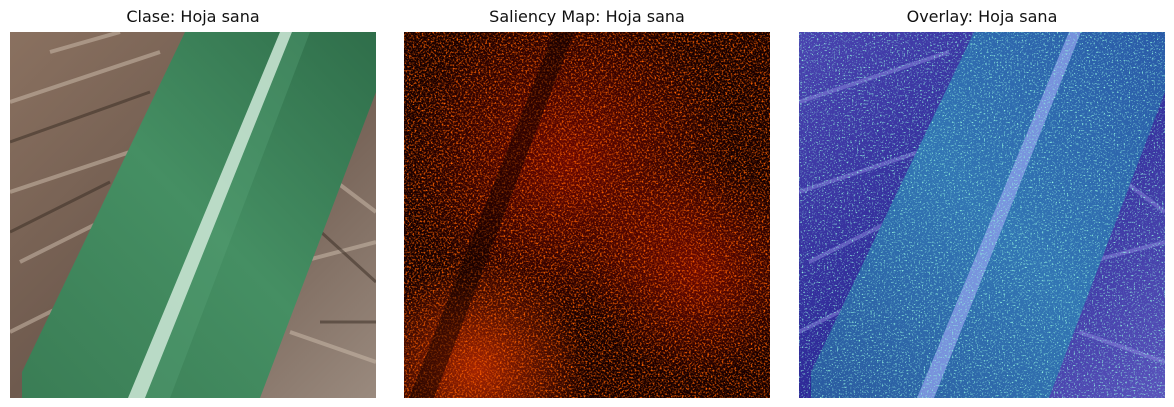 This screenshot has width=1174, height=407. I want to click on panel-title-original: Clase: Hoja sana, so click(193, 16).